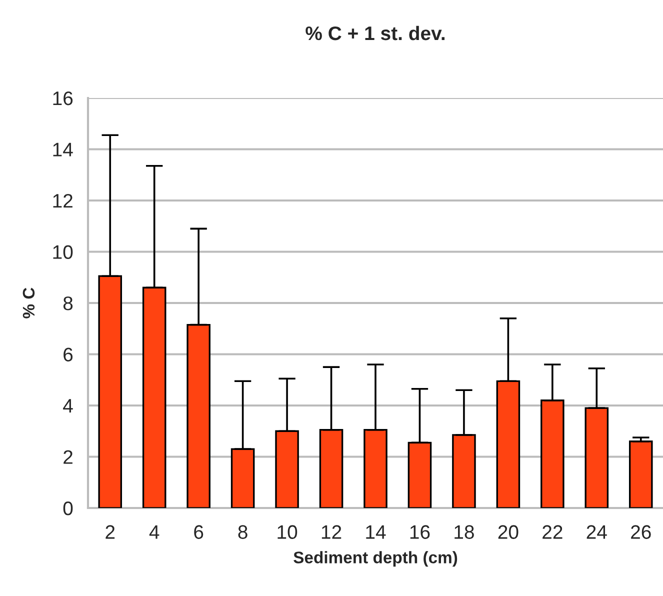 Image resolution: width=663 pixels, height=596 pixels. What do you see at coordinates (332, 532) in the screenshot?
I see `x-tick-label: 12` at bounding box center [332, 532].